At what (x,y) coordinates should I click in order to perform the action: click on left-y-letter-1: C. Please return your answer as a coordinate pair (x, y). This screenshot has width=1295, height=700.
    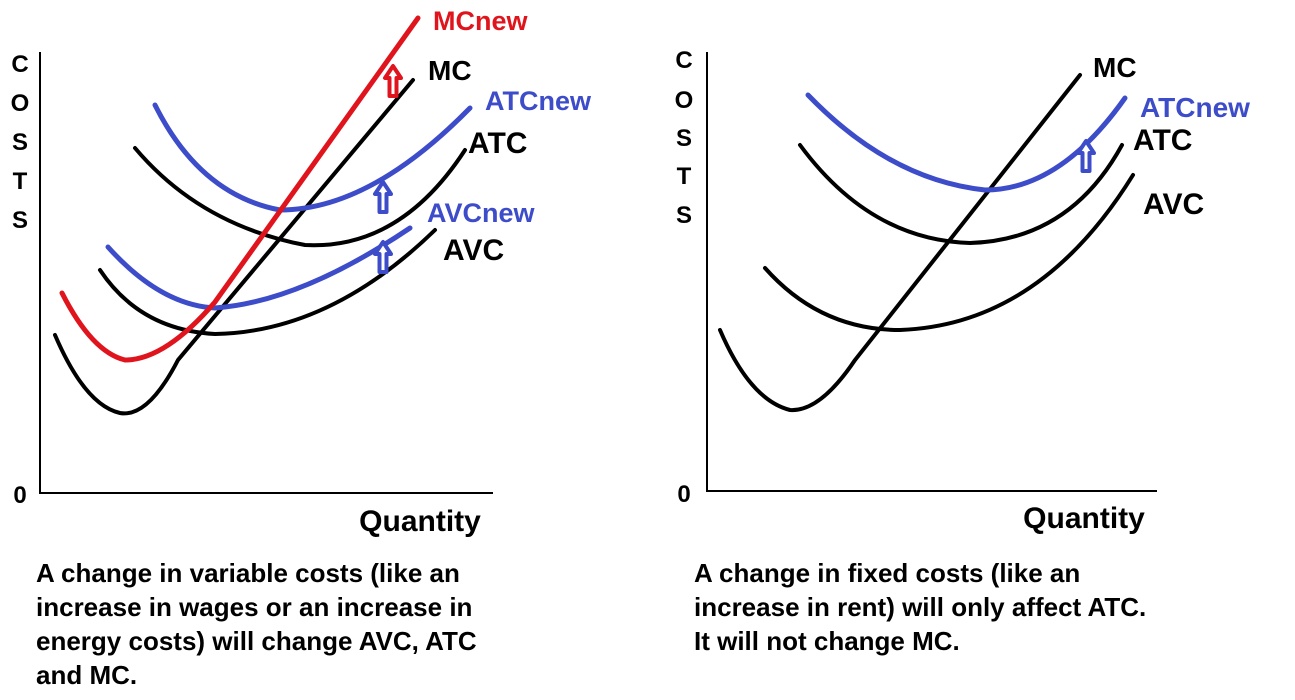
    Looking at the image, I should click on (19, 64).